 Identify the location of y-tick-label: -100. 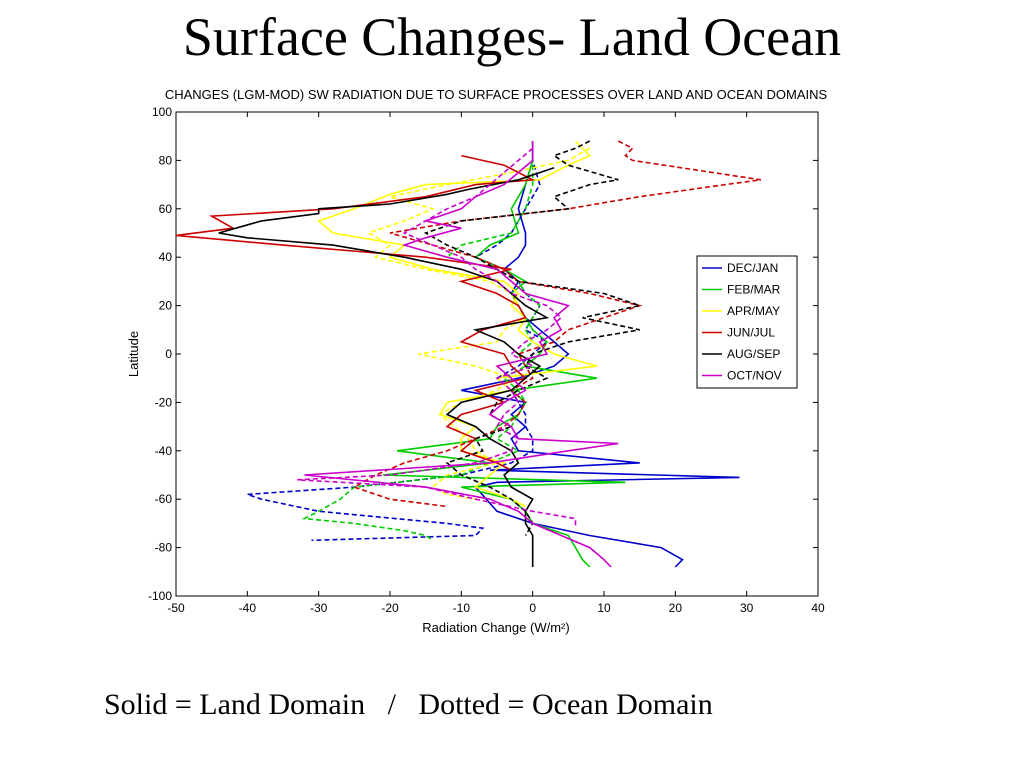
(160, 596).